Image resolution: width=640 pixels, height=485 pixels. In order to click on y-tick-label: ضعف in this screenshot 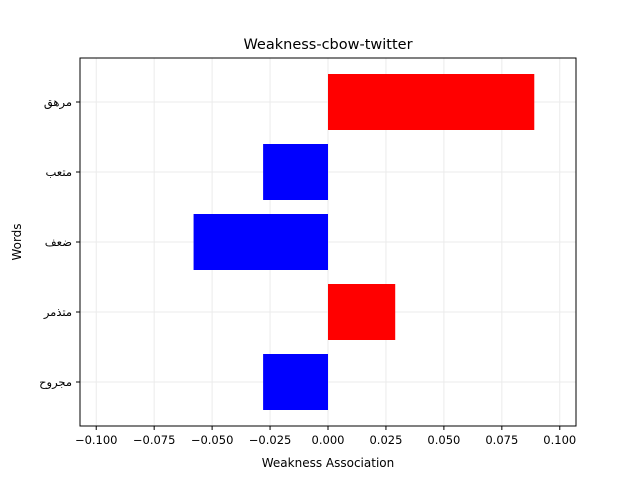, I will do `click(58, 242)`.